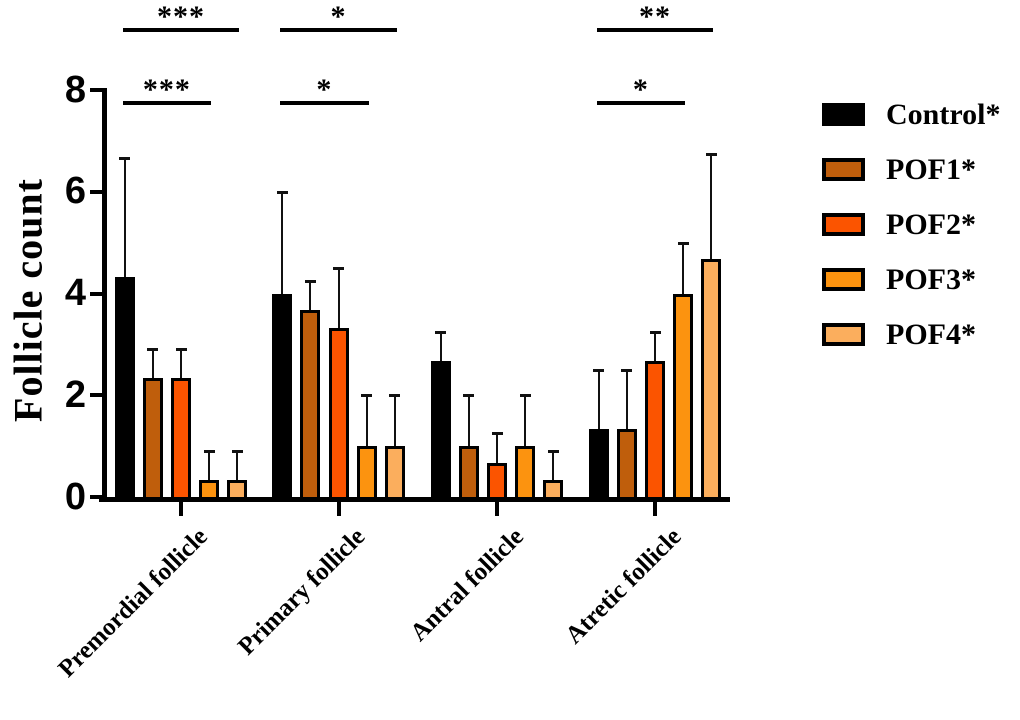  I want to click on significance-stars: **, so click(655, 16).